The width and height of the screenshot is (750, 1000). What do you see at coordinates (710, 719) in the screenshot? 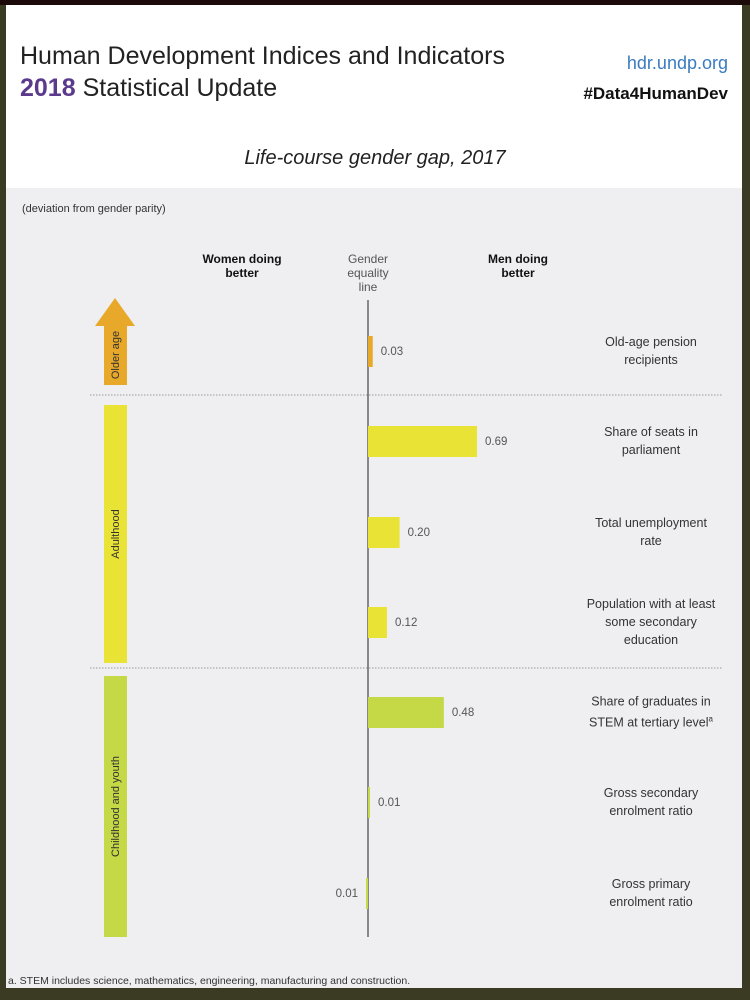
I see `footnote-marker: a` at bounding box center [710, 719].